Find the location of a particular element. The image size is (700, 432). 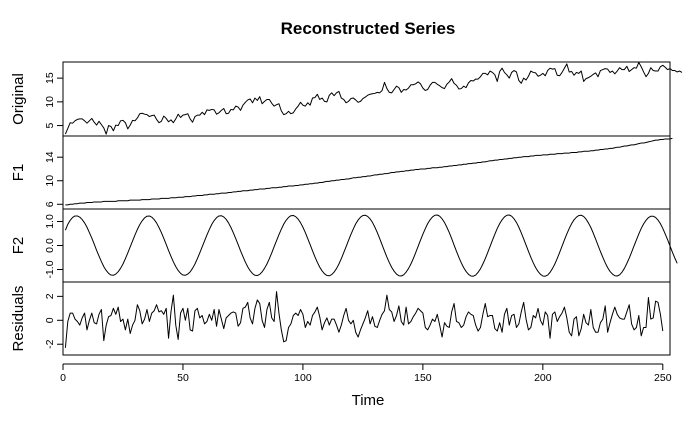

panel-f2-y-tick-label: 1.0 is located at coordinates (50, 221).